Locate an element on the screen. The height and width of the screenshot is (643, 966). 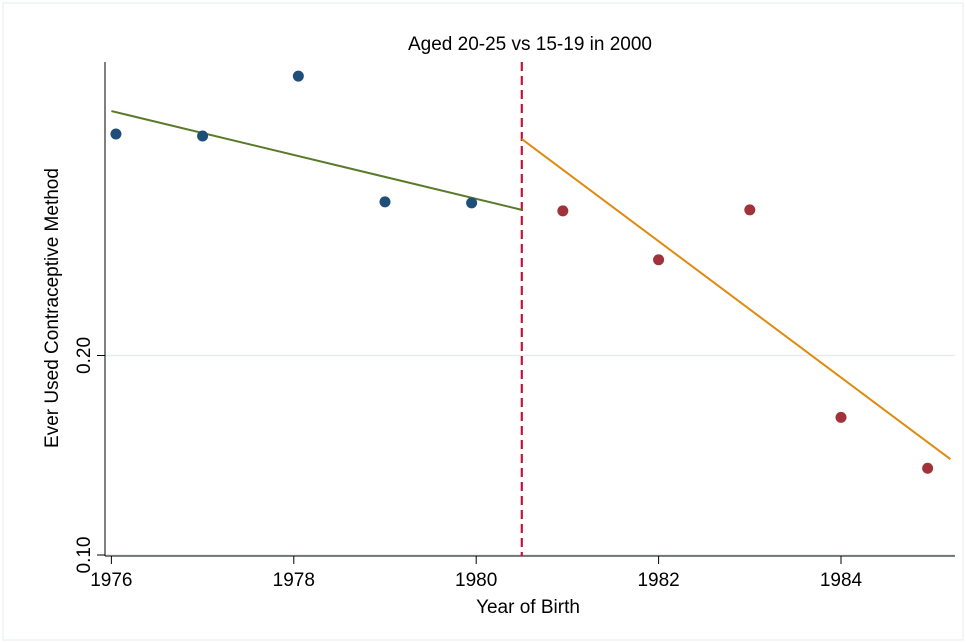
x-tick-label-3: 1982 is located at coordinates (658, 580).